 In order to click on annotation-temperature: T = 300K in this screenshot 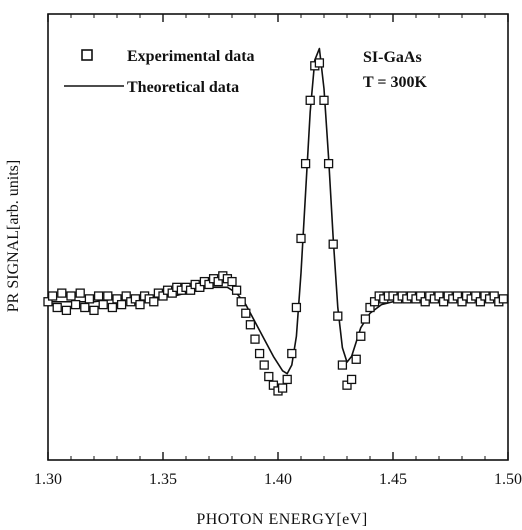, I will do `click(395, 82)`.